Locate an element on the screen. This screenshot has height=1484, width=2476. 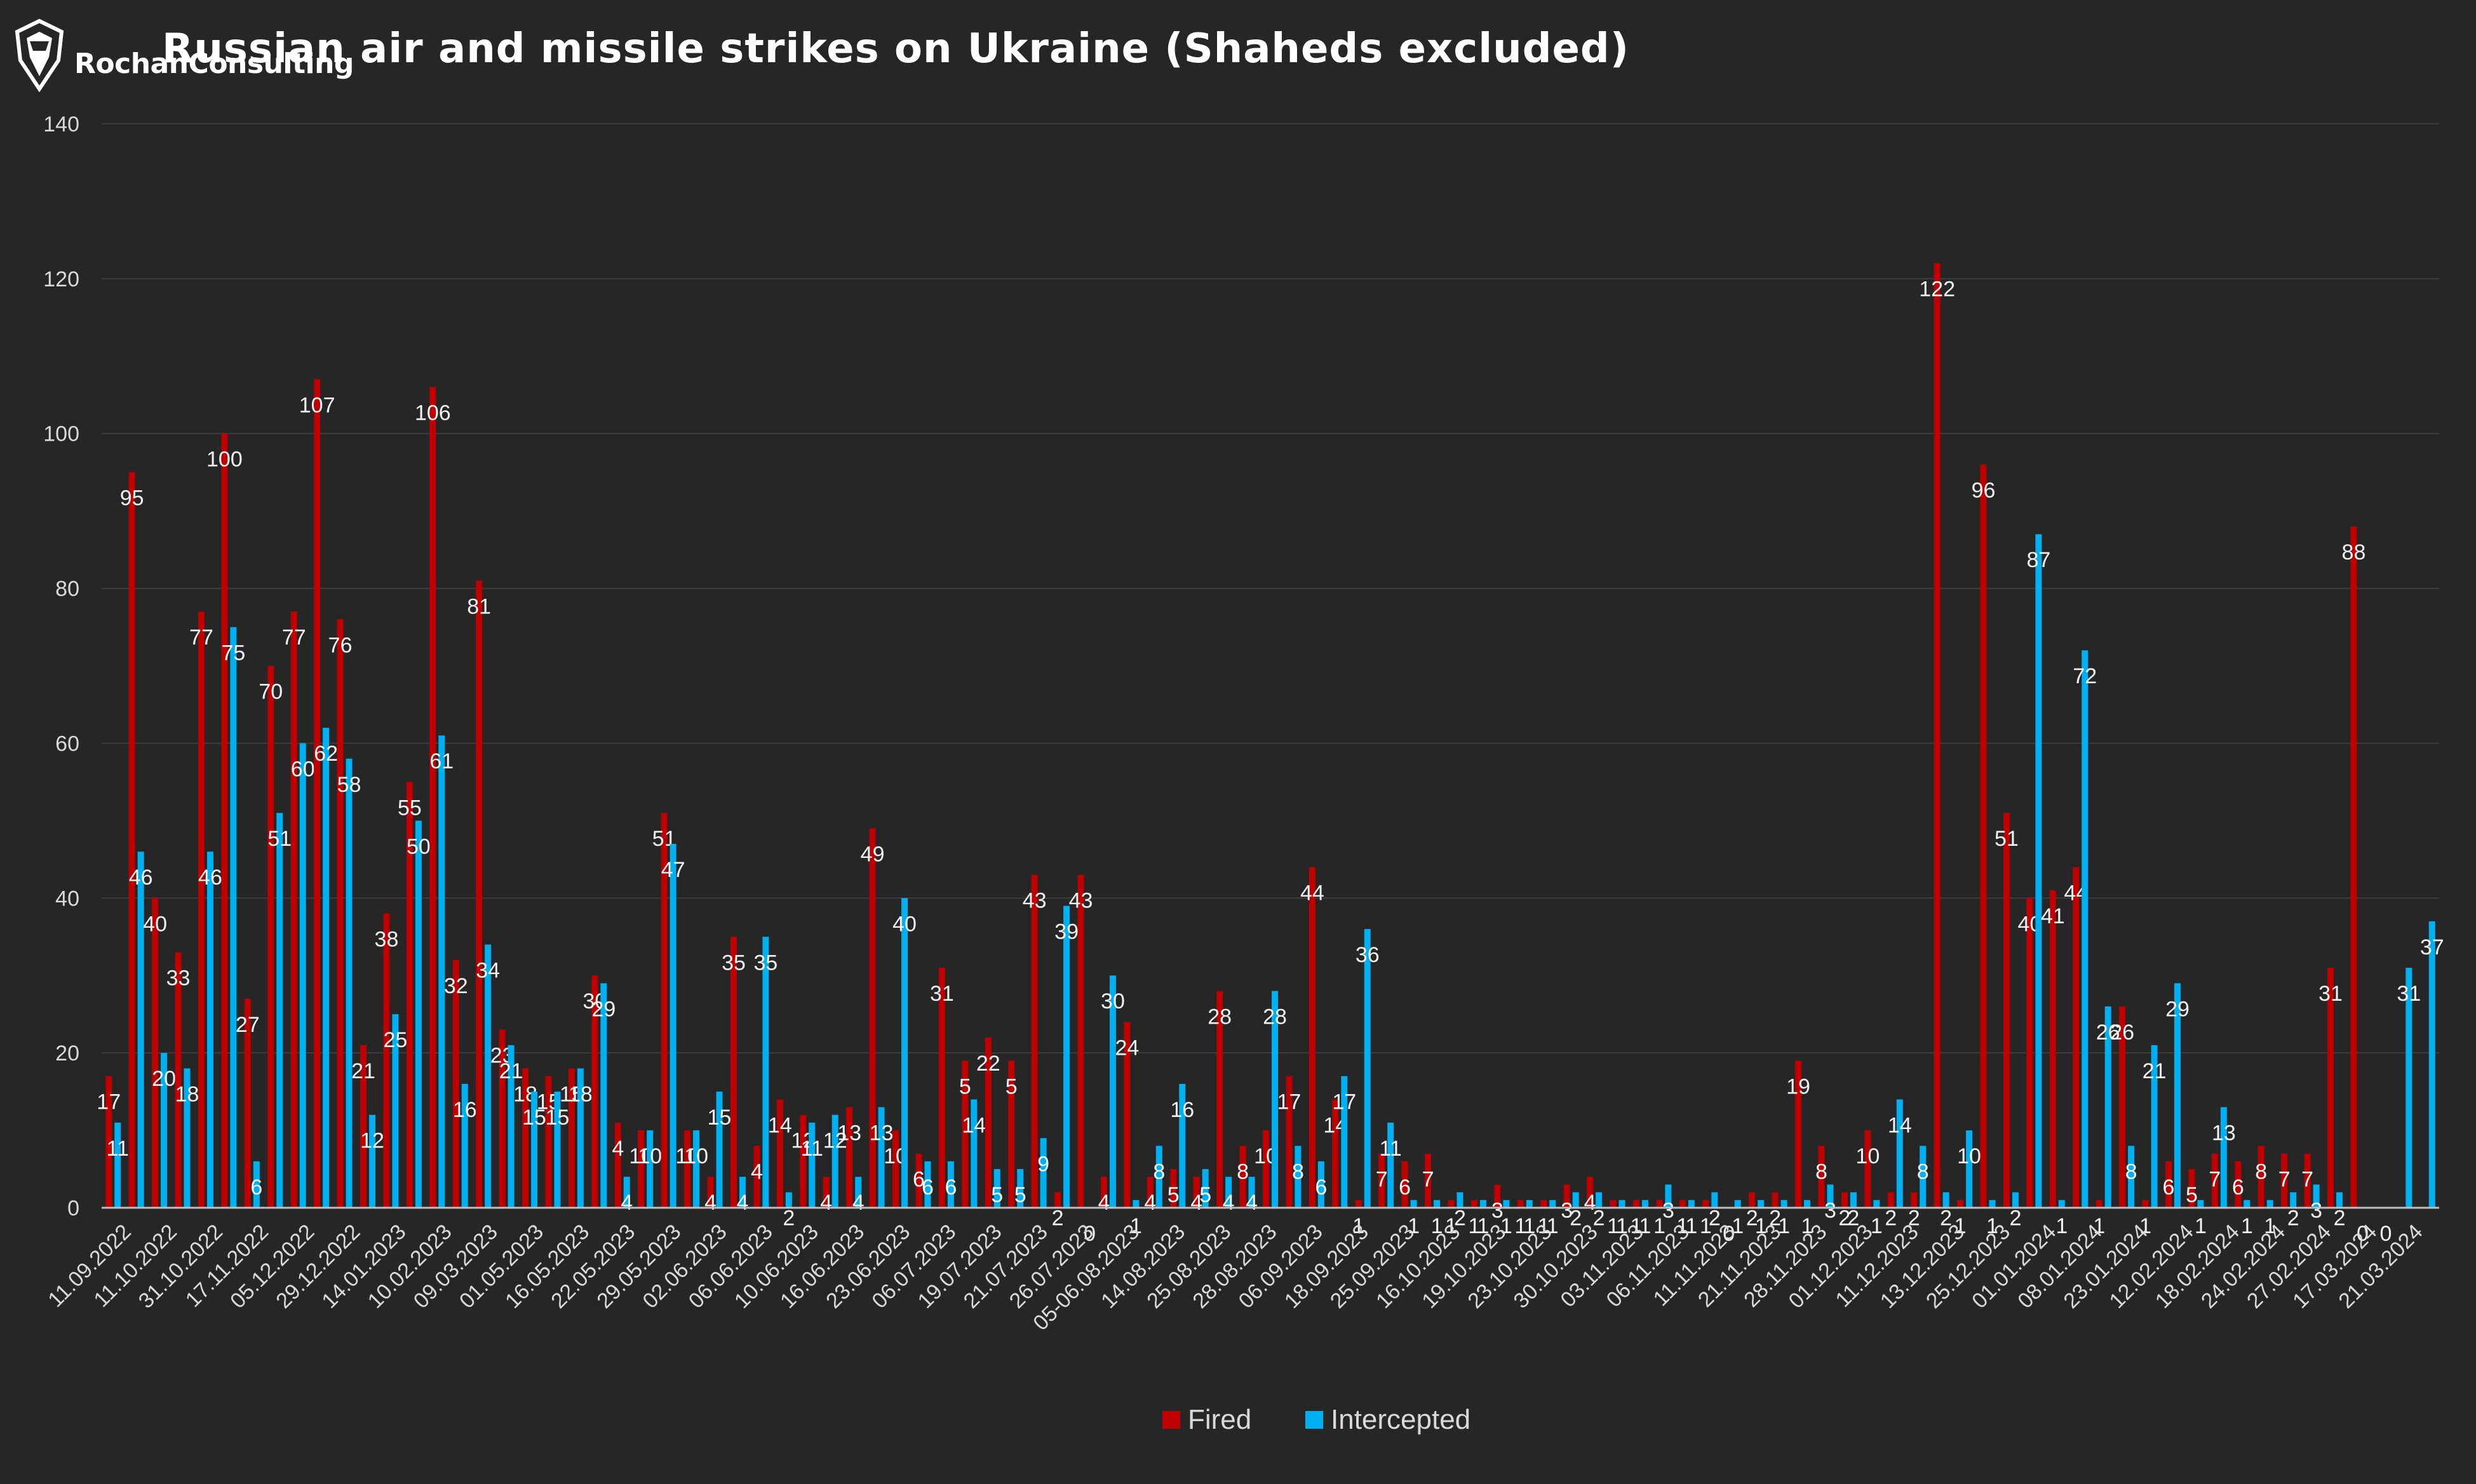
brand-logo: RochanConsulting is located at coordinates (181, 60).